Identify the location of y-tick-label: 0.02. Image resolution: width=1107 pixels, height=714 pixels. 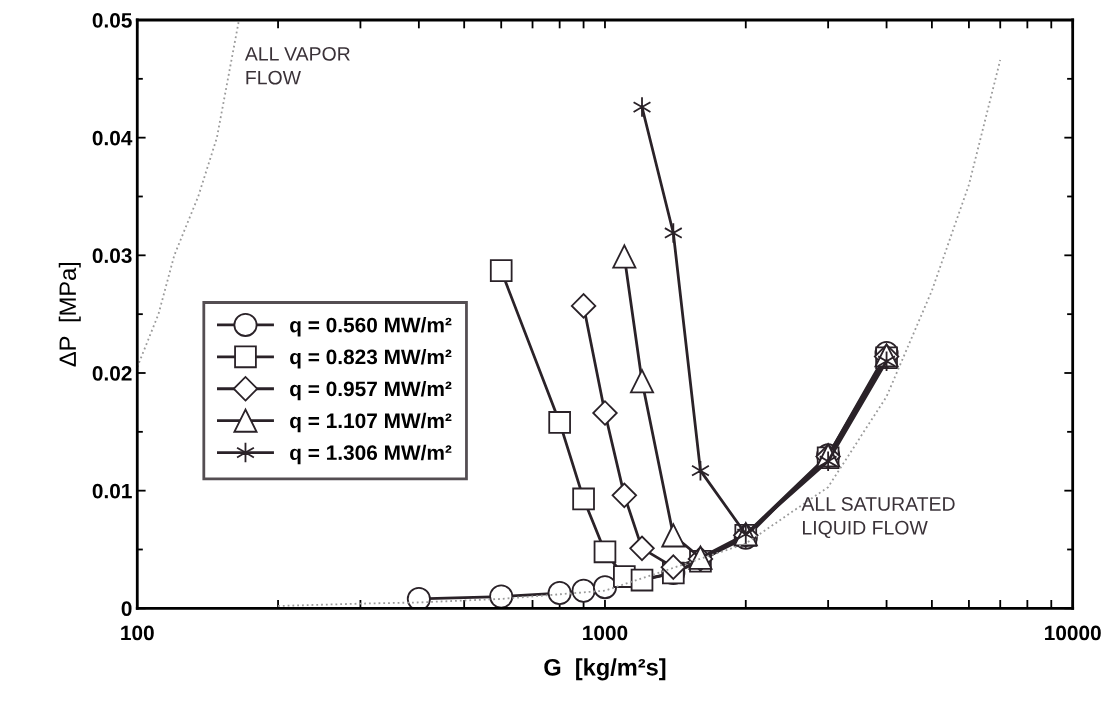
(112, 373).